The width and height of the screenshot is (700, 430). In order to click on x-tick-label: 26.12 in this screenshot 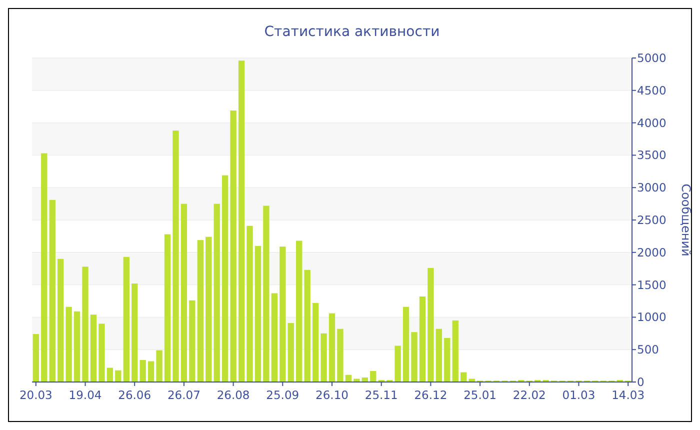, I will do `click(431, 395)`.